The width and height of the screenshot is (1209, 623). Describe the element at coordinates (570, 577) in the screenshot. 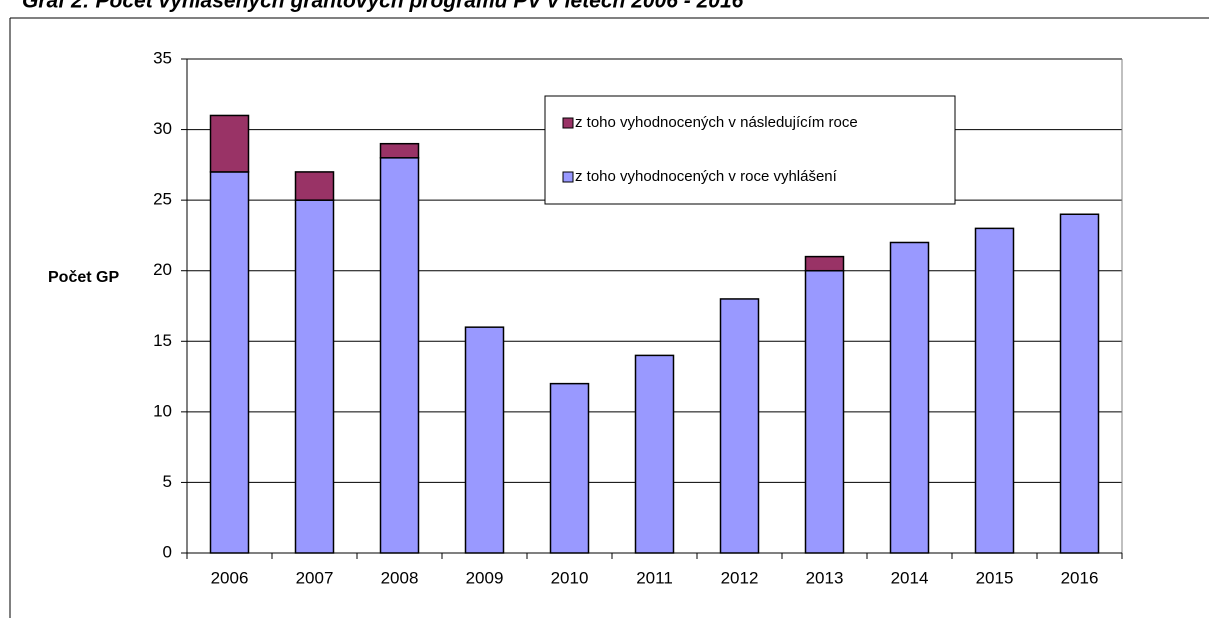

I see `x-tick-label: 2010` at that location.